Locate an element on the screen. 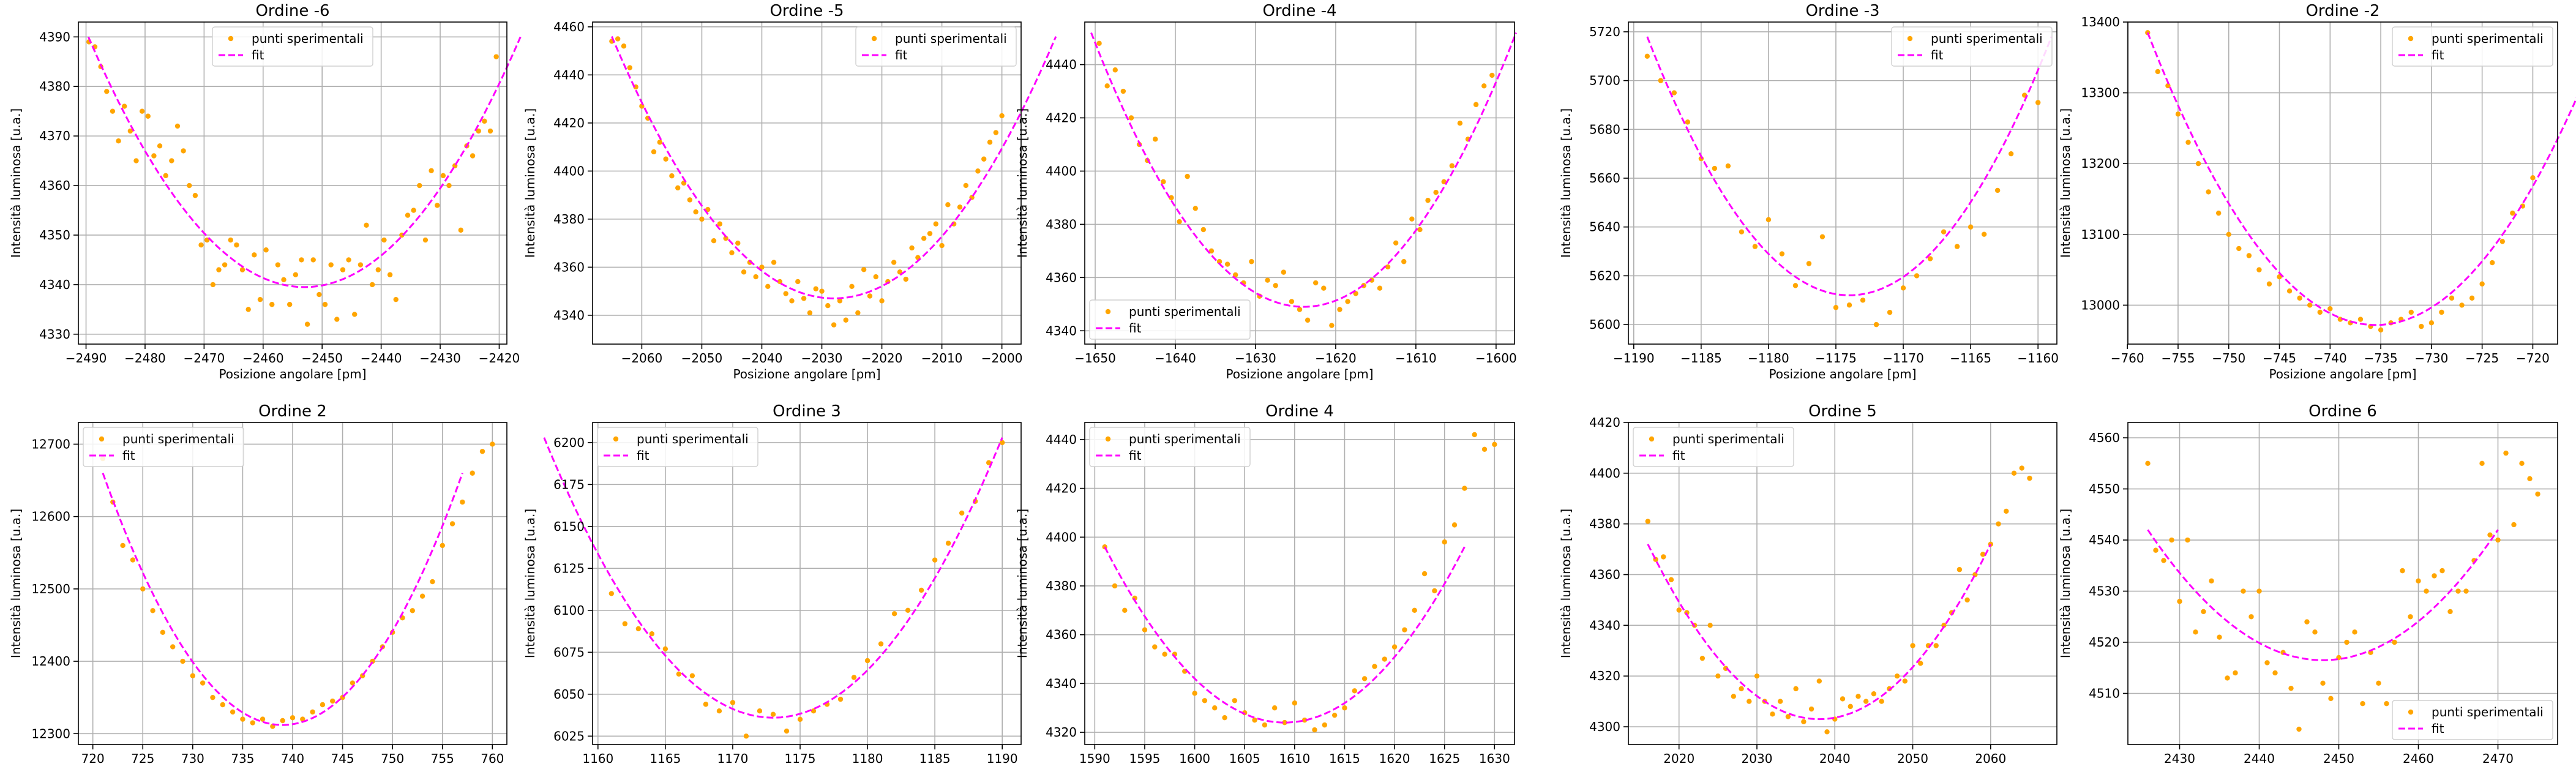  x-tick-label: −1185 is located at coordinates (1701, 358).